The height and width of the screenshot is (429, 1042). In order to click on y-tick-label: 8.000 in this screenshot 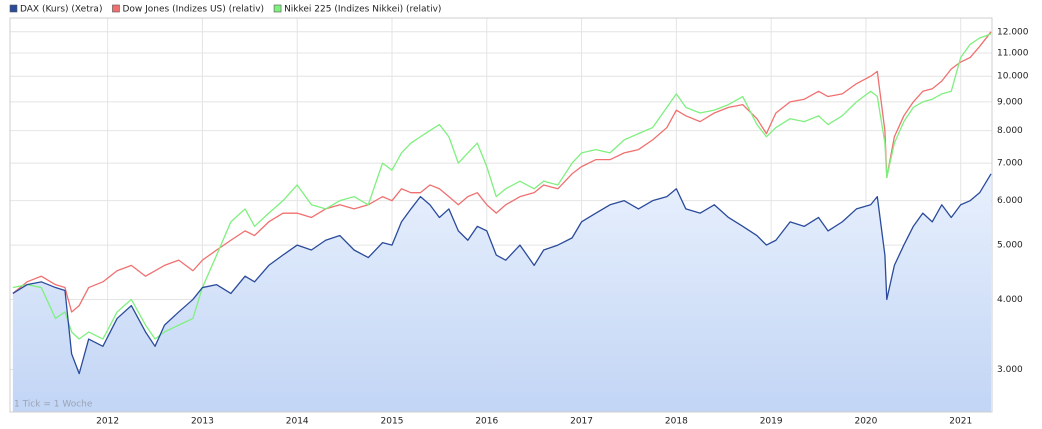, I will do `click(1010, 131)`.